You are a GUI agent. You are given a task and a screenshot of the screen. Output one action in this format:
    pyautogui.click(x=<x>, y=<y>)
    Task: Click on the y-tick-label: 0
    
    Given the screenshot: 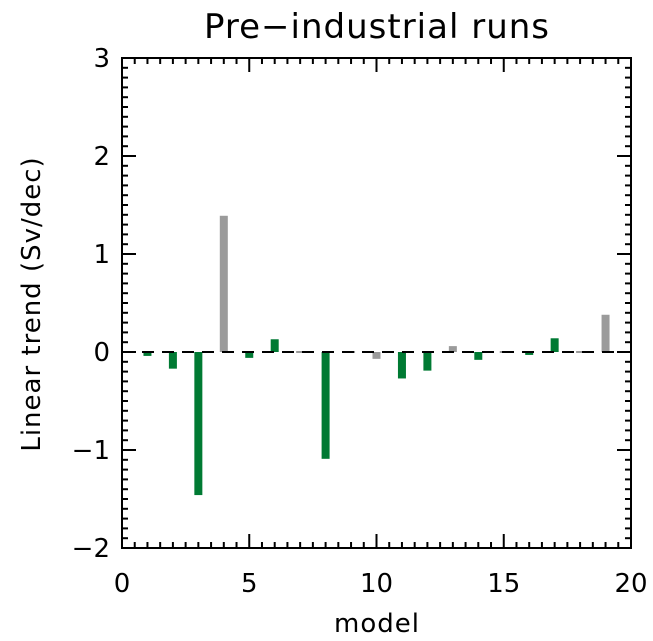 What is the action you would take?
    pyautogui.click(x=101, y=353)
    